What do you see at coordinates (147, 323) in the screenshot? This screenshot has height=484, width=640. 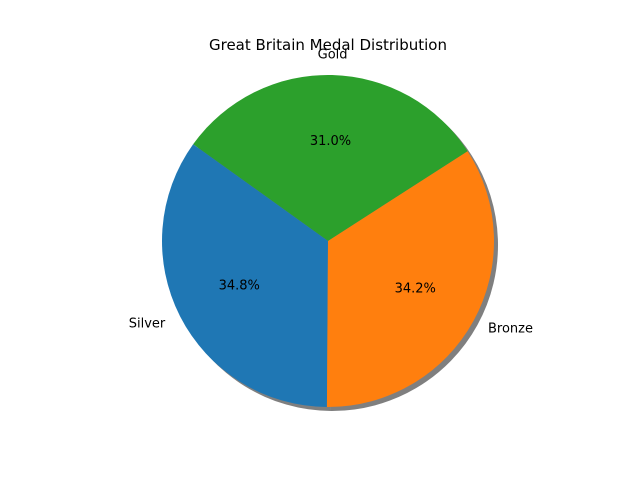 I see `slice-label-silver: Silver` at bounding box center [147, 323].